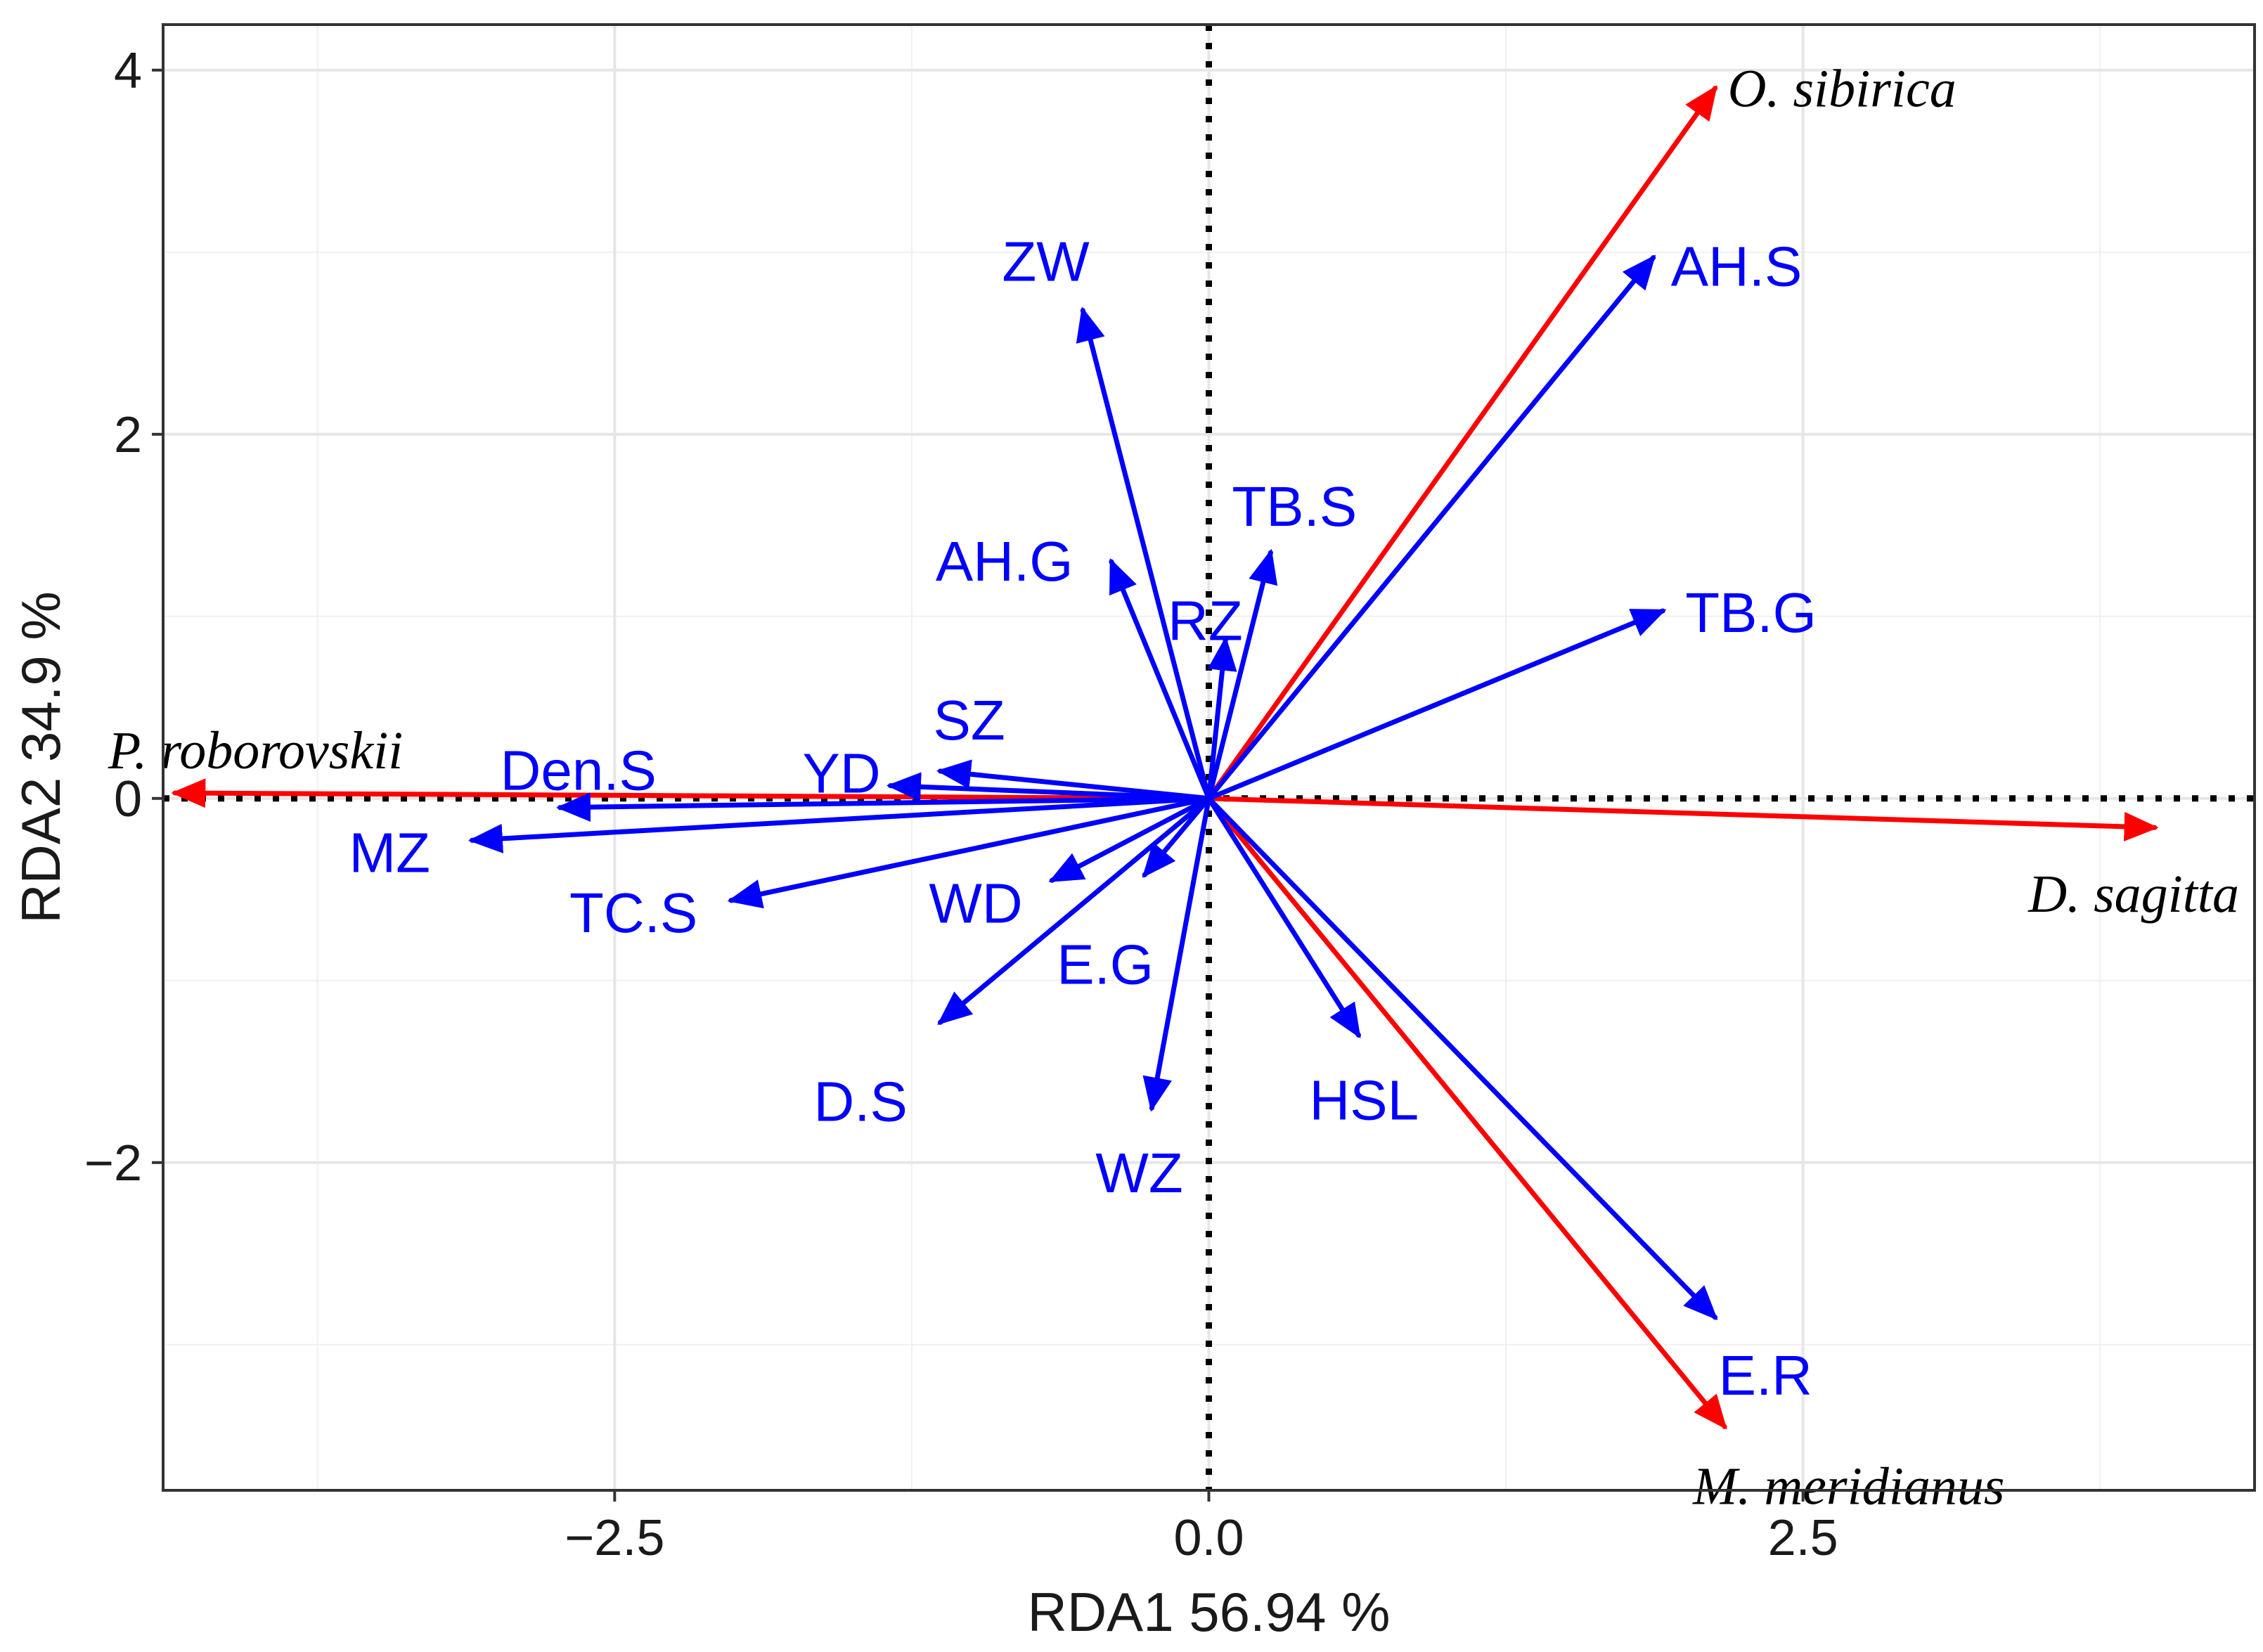 The width and height of the screenshot is (2263, 1652). I want to click on species-arrow-p-roborovskii, so click(691, 793).